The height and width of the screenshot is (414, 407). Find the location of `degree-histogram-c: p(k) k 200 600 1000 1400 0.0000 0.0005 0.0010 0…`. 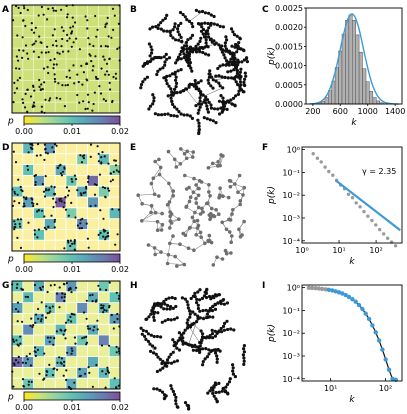

degree-histogram-c: p(k) k 200 600 1000 1400 0.0000 0.0005 0.0010 0… is located at coordinates (336, 66).